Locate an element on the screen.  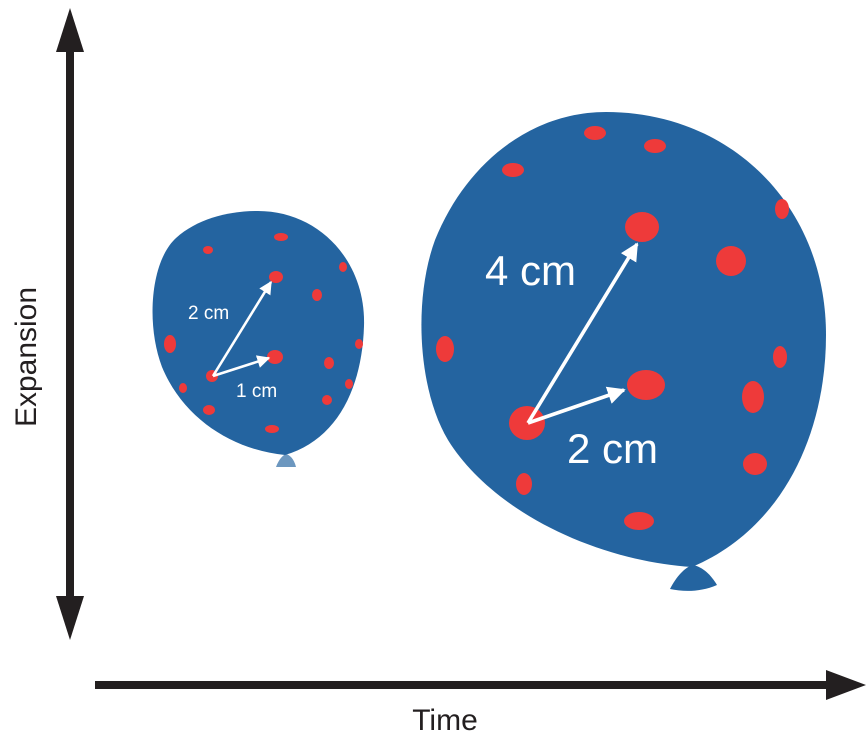
small-arrow-far is located at coordinates (242, 328).